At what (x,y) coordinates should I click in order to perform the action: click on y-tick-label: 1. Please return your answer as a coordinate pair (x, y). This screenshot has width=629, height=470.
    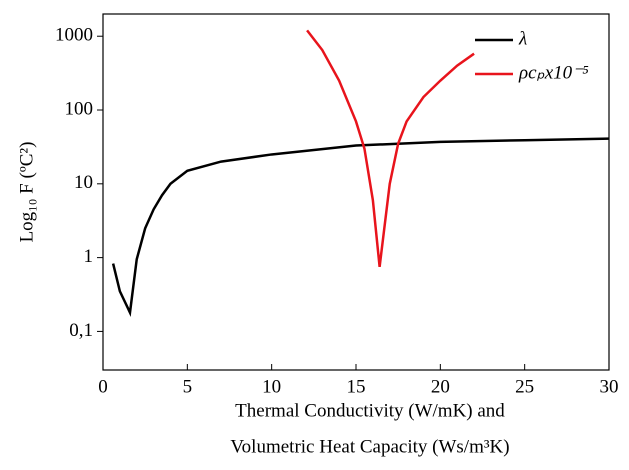
    Looking at the image, I should click on (89, 256).